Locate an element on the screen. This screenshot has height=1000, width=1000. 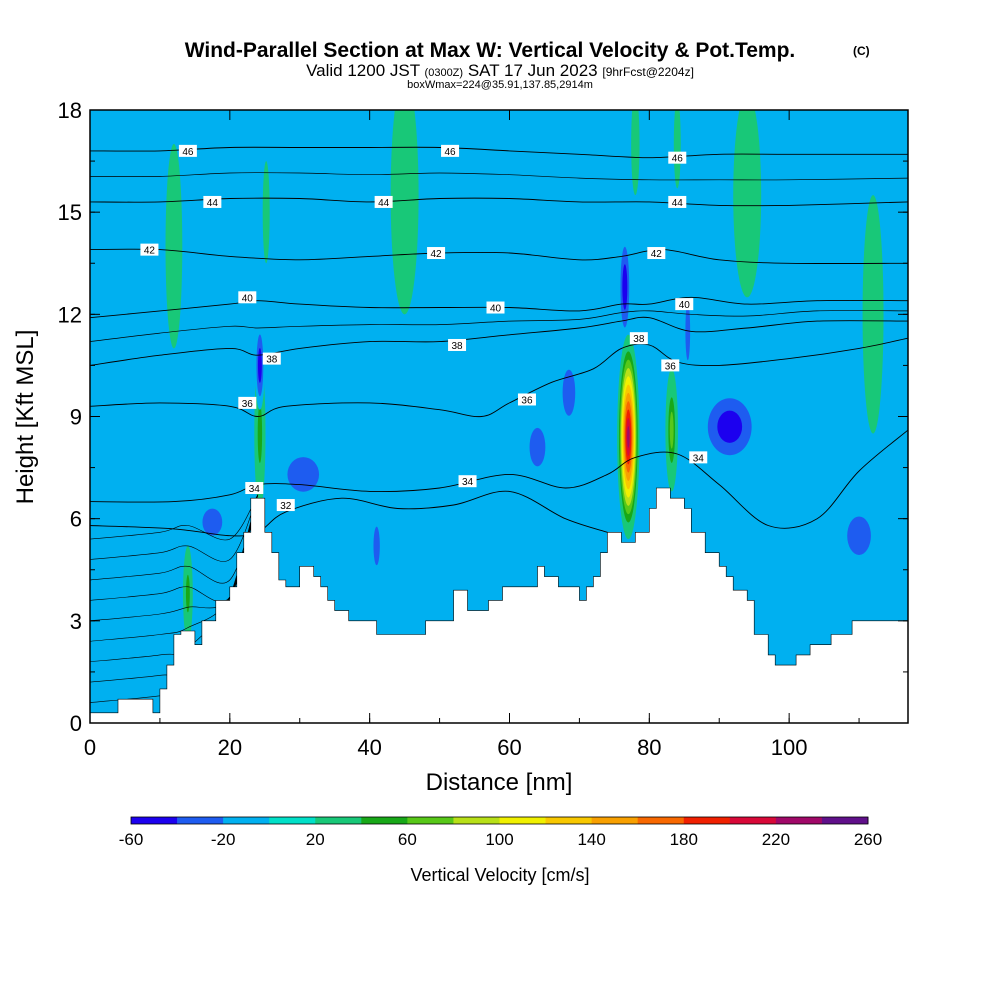
box-wmax-note: boxWmax=224@35.91,137.85,2914m is located at coordinates (500, 85).